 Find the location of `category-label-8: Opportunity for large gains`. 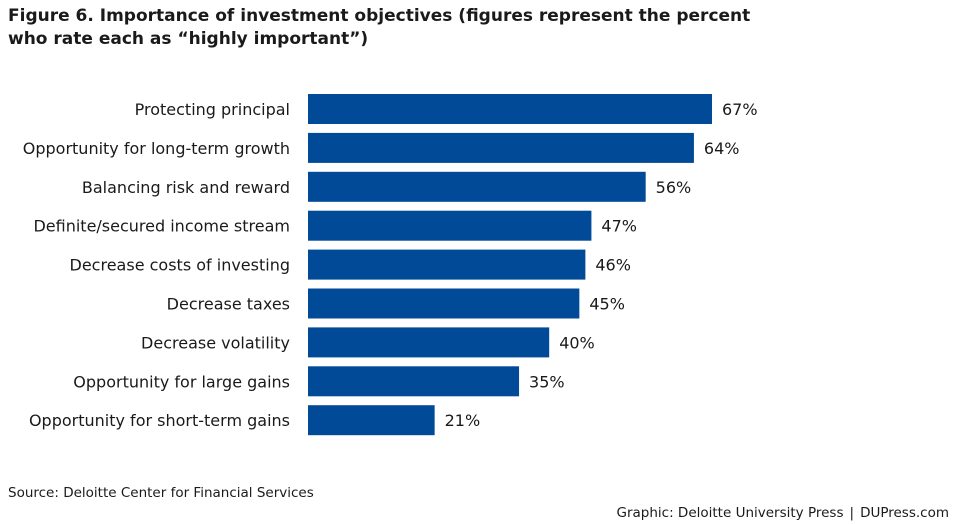

category-label-8: Opportunity for large gains is located at coordinates (181, 381).